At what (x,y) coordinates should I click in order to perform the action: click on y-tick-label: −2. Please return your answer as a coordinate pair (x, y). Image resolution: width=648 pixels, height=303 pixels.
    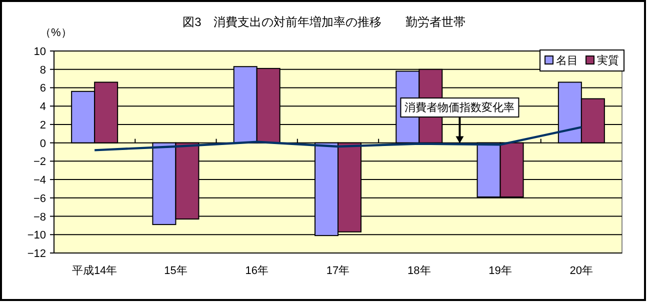
    Looking at the image, I should click on (39, 162).